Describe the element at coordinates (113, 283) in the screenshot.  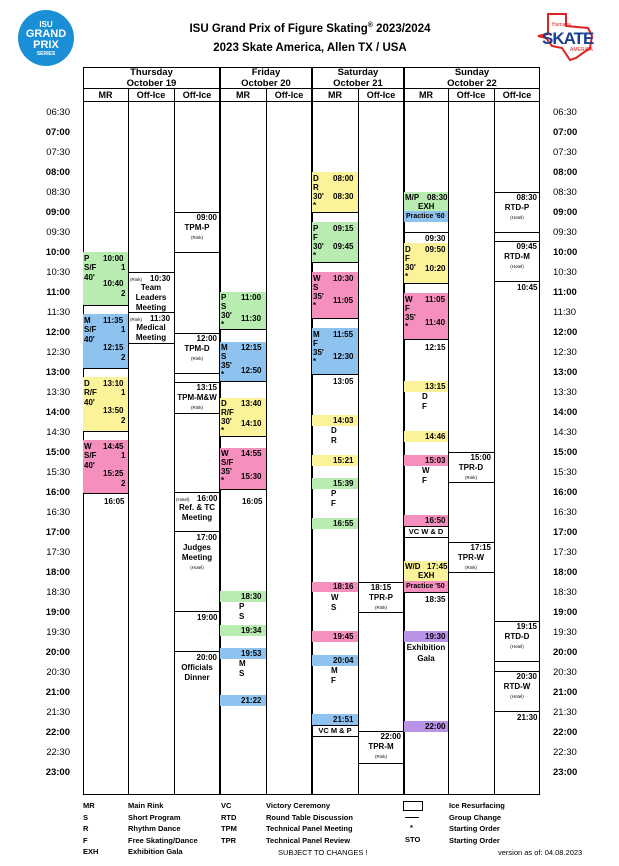
I see `event-time: 10:40` at that location.